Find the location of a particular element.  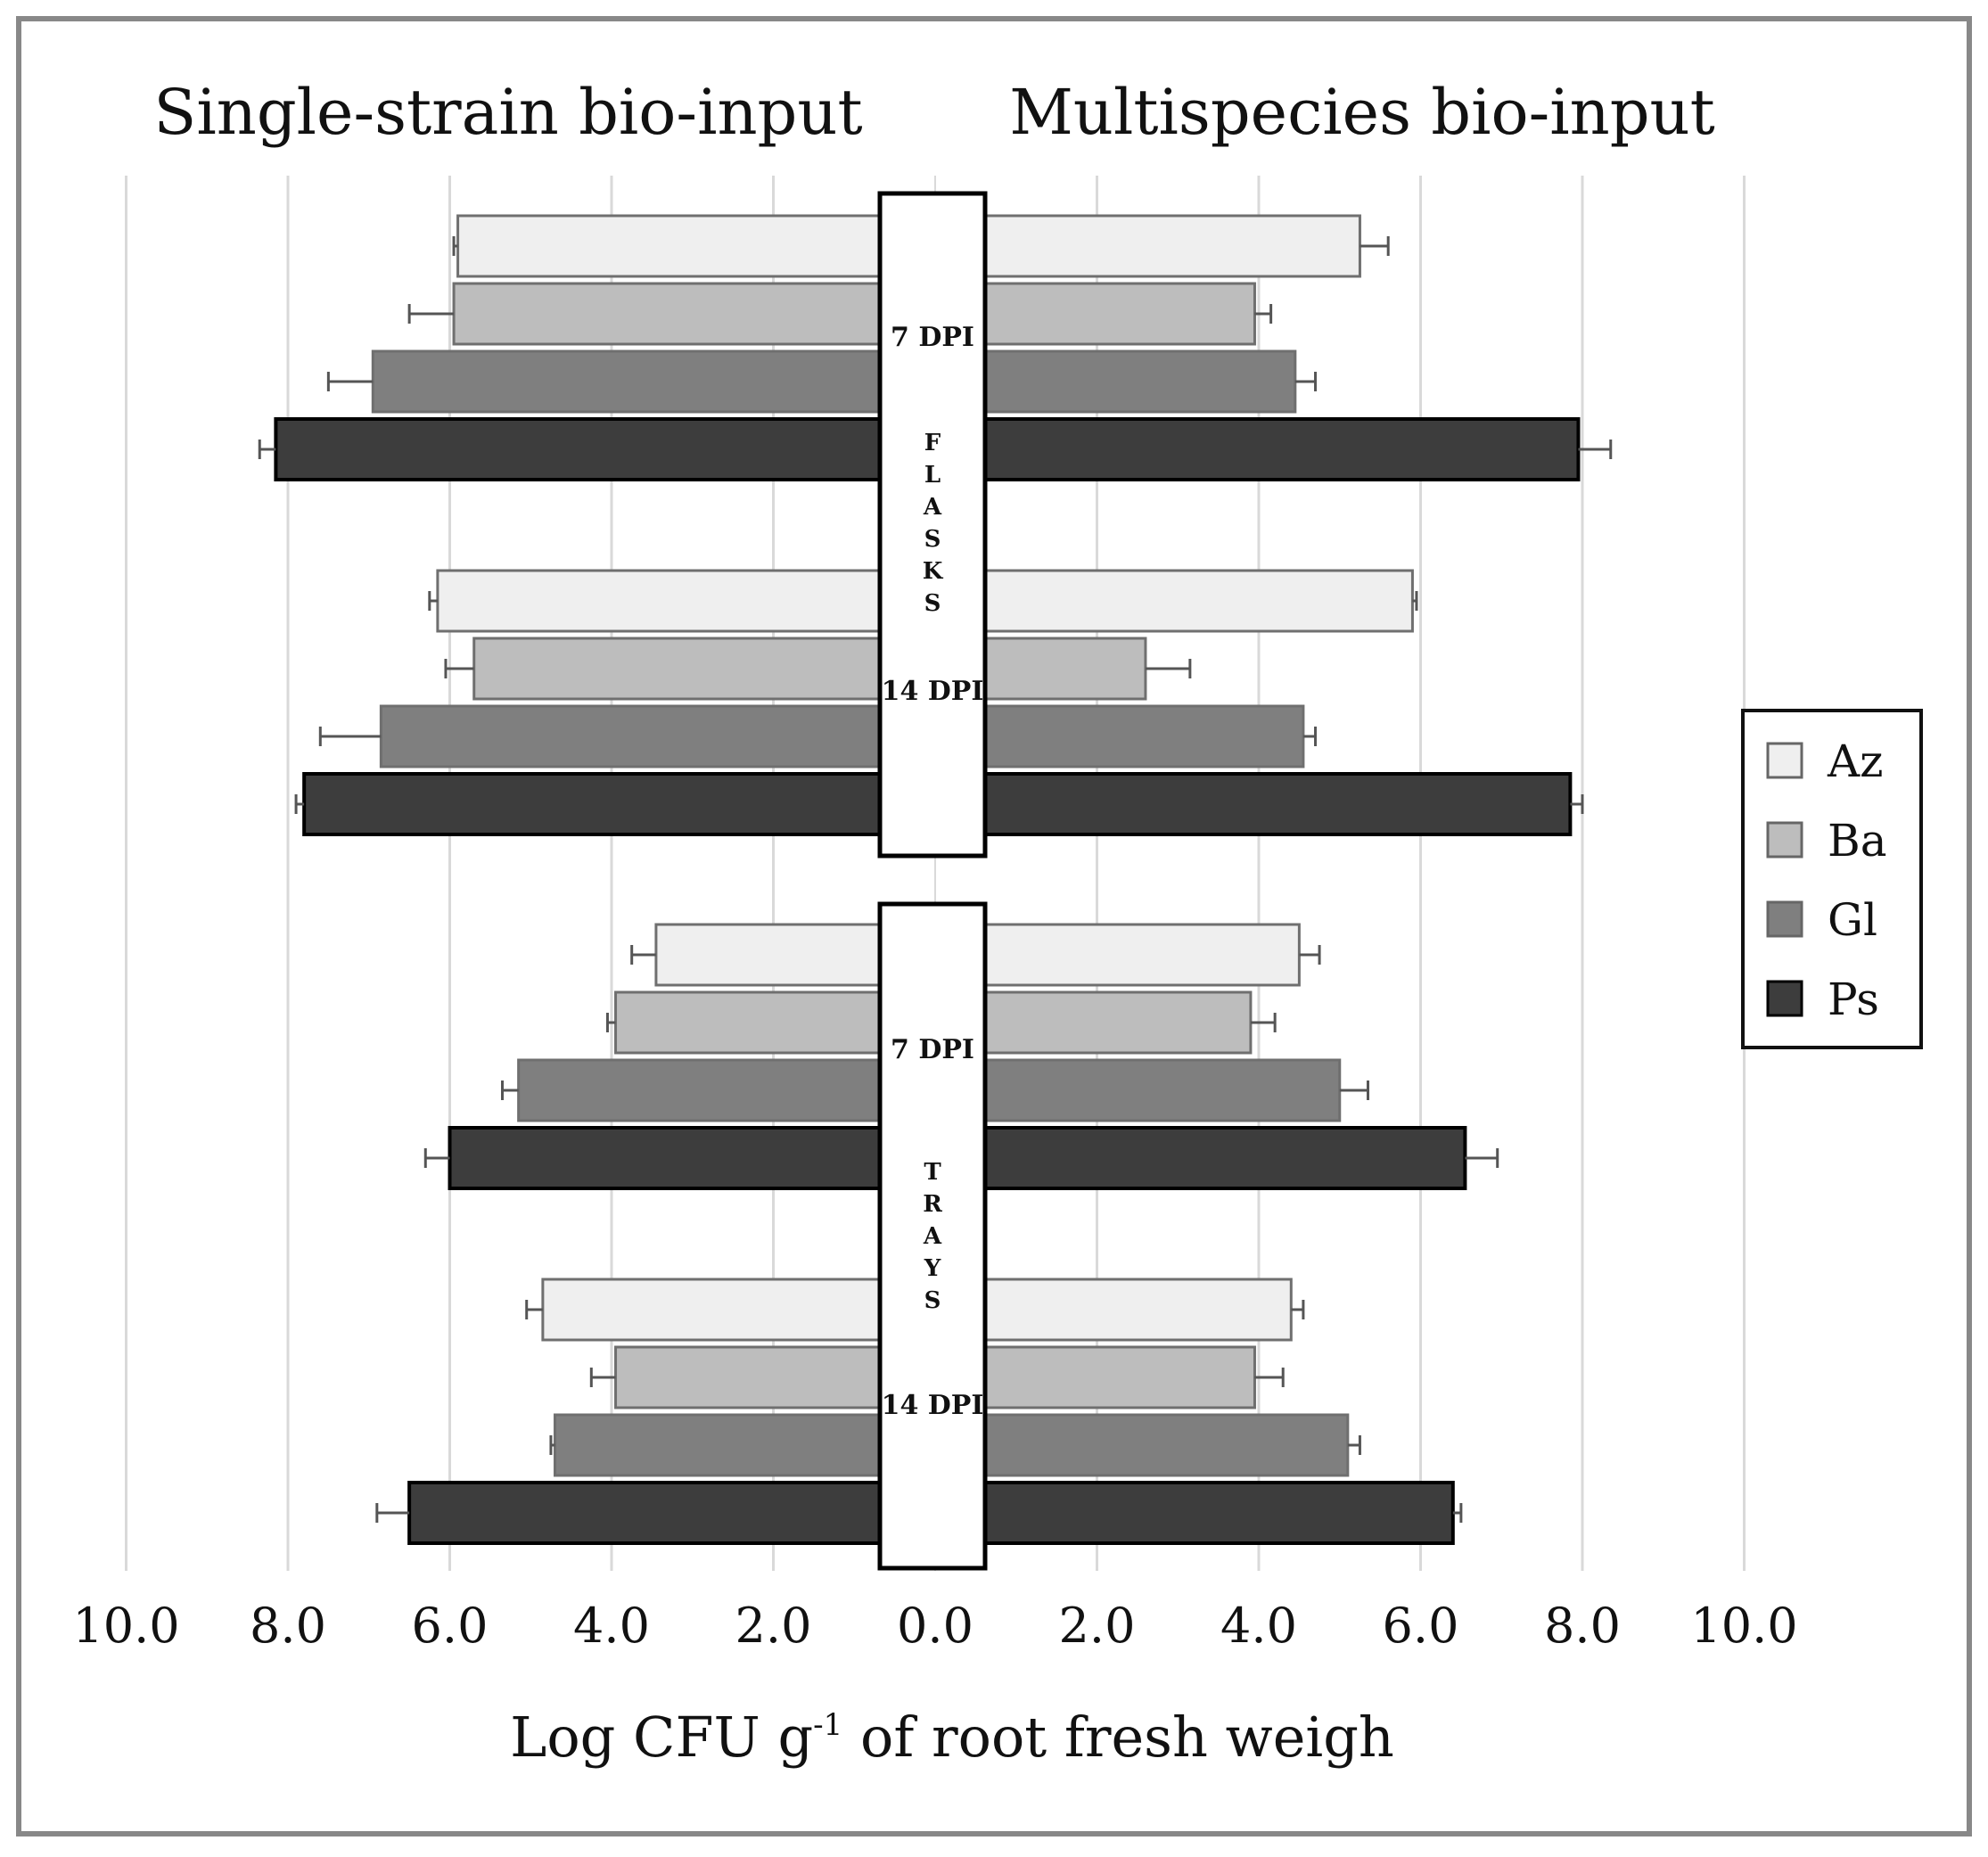

block-panel-trays is located at coordinates (932, 1236).